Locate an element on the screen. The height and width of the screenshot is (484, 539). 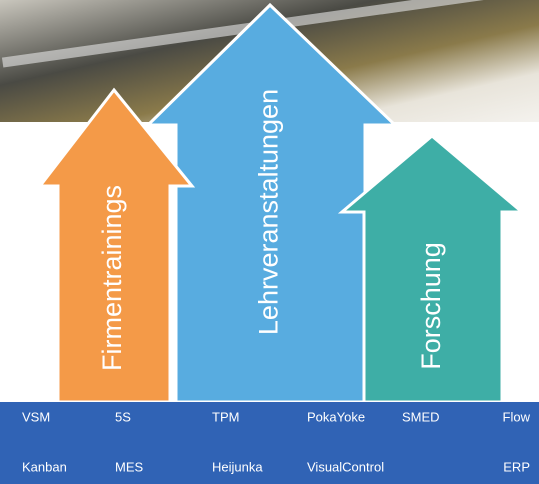
term: Heijunka is located at coordinates (237, 466).